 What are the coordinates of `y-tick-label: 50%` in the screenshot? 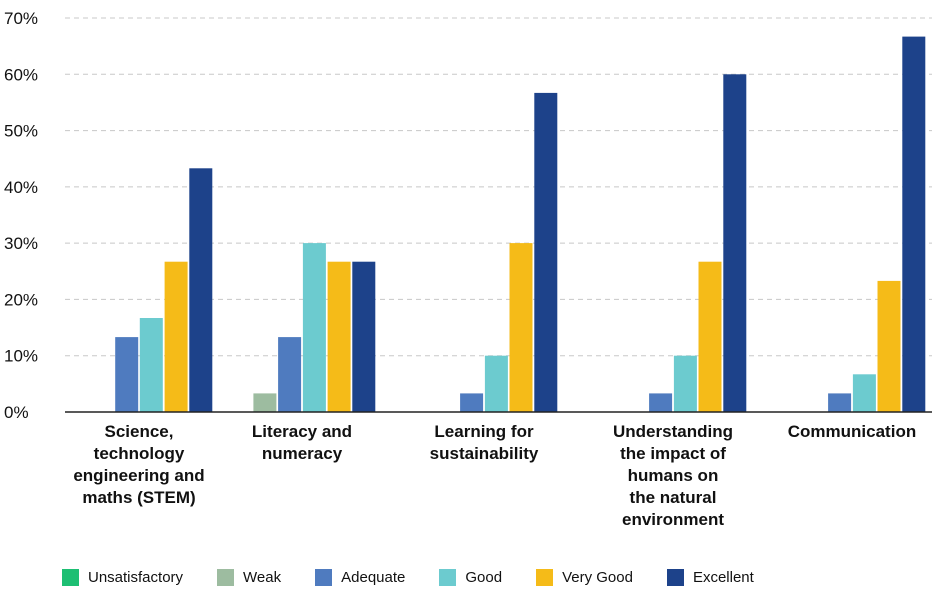 It's located at (21, 131).